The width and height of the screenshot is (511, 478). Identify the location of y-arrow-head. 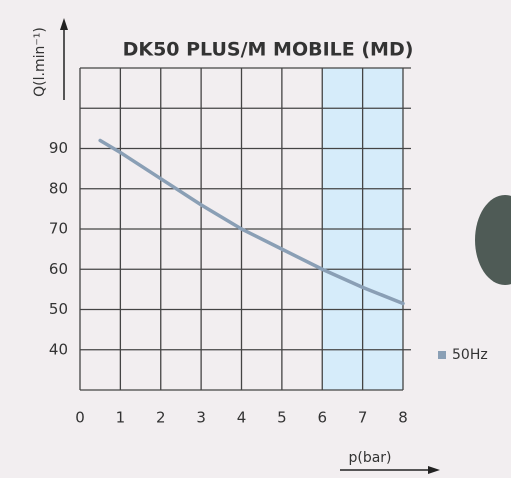
(64, 24).